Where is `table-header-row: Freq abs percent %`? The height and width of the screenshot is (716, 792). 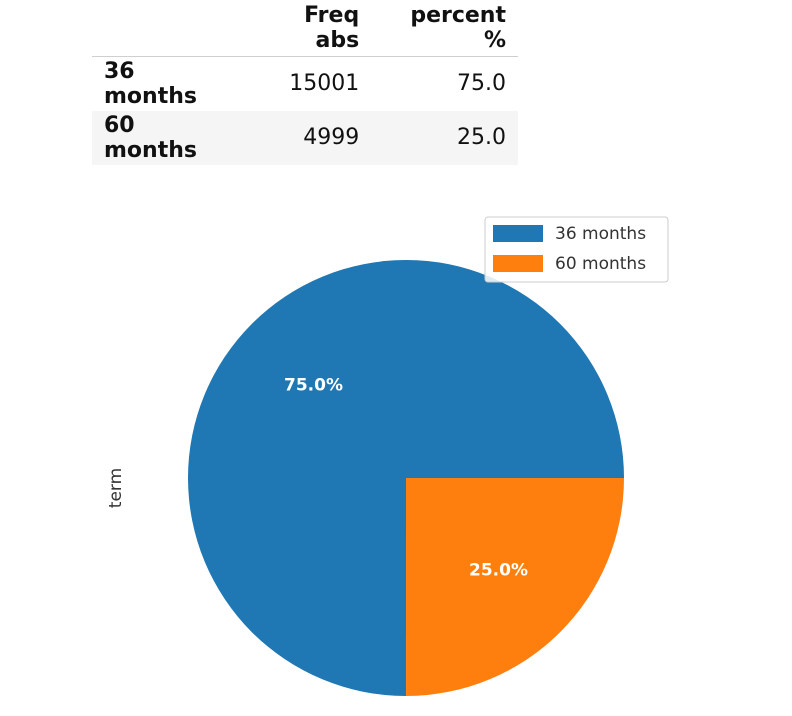 table-header-row: Freq abs percent % is located at coordinates (305, 28).